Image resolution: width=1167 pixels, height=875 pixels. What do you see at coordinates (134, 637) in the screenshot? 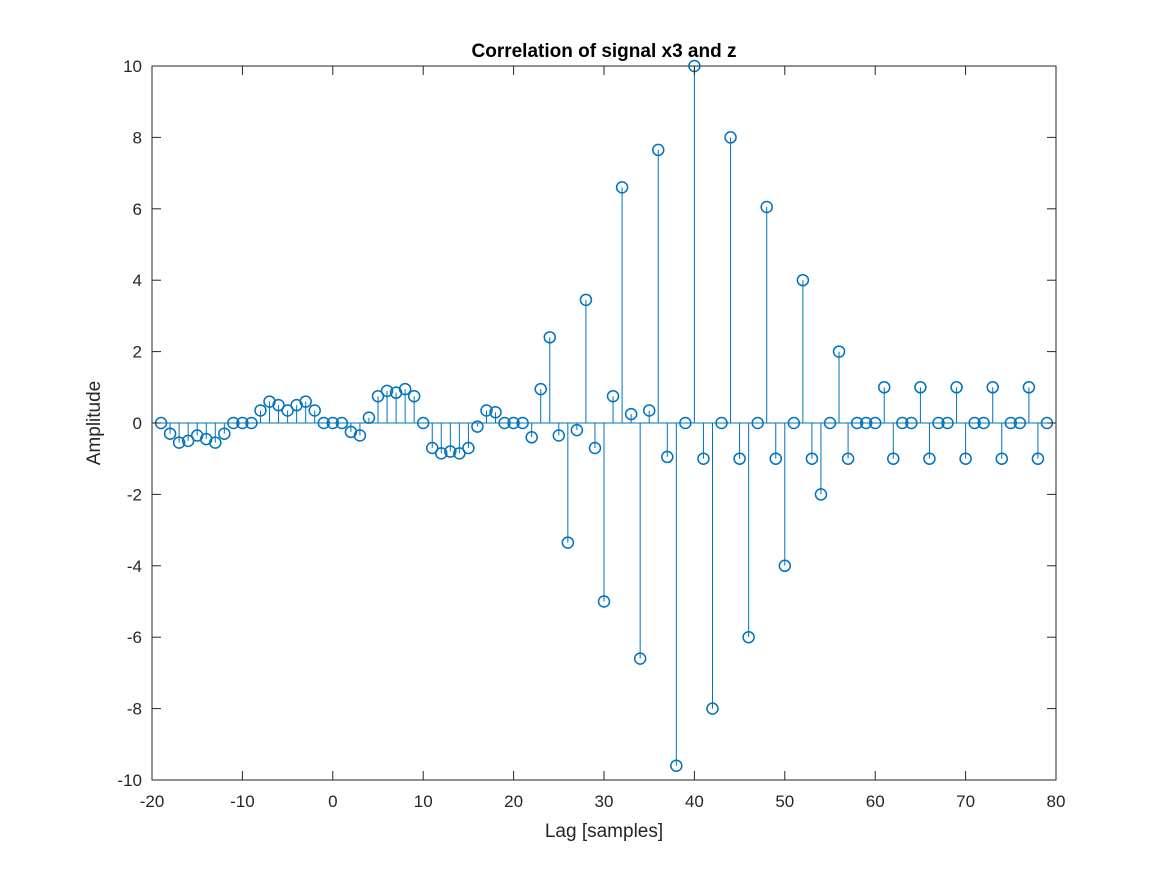
I see `y-tick-label: -6` at bounding box center [134, 637].